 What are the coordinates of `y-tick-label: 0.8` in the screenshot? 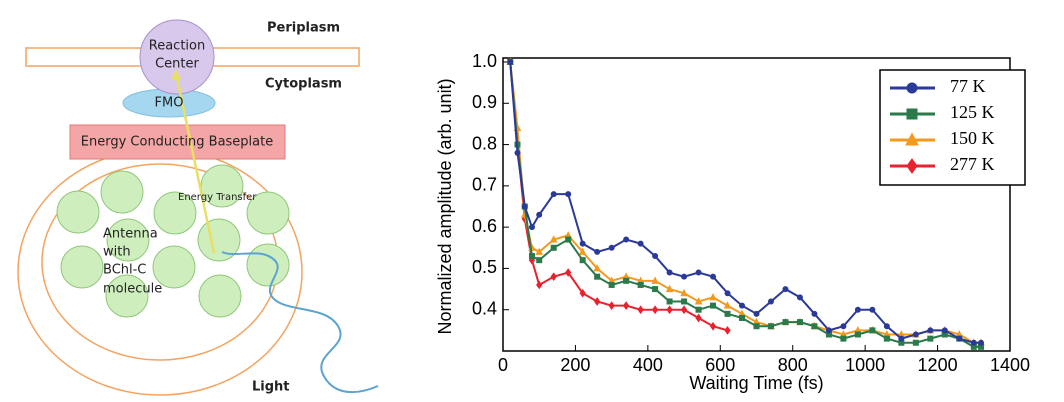 It's located at (484, 143).